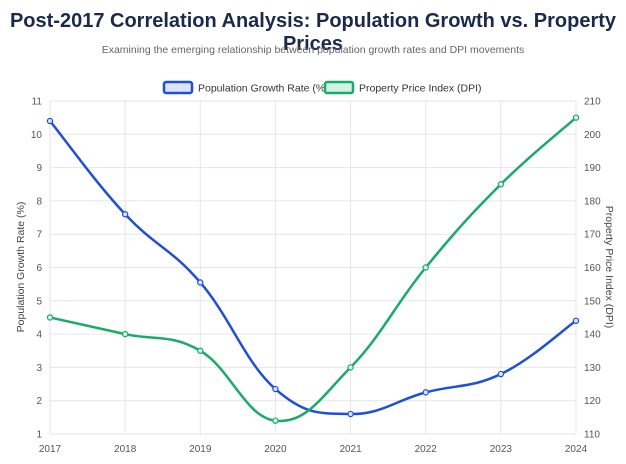  Describe the element at coordinates (576, 449) in the screenshot. I see `x-tick-label: 2024` at that location.